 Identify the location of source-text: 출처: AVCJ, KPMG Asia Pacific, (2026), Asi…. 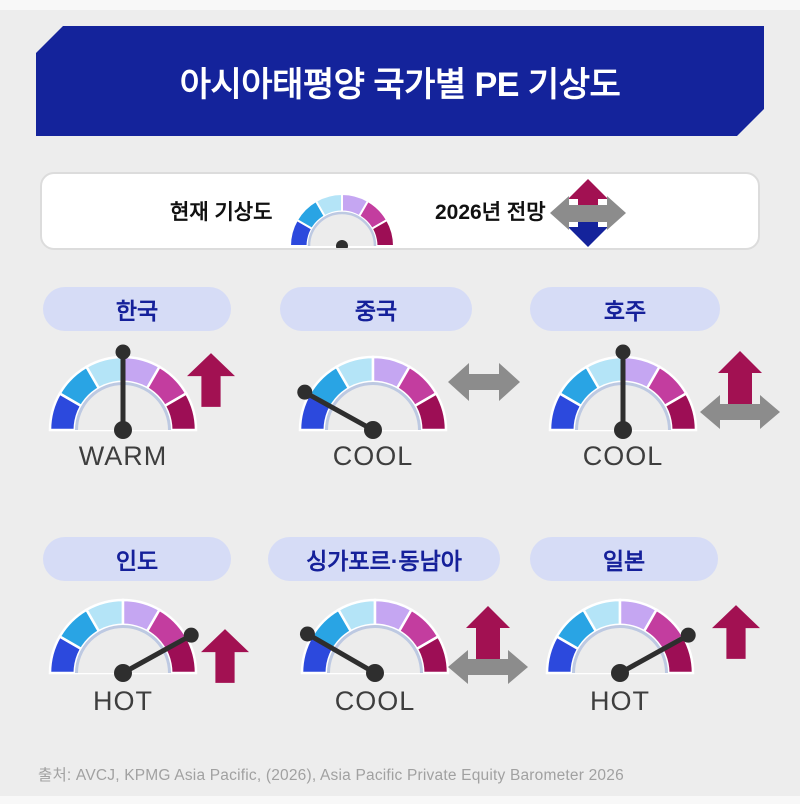
(331, 775).